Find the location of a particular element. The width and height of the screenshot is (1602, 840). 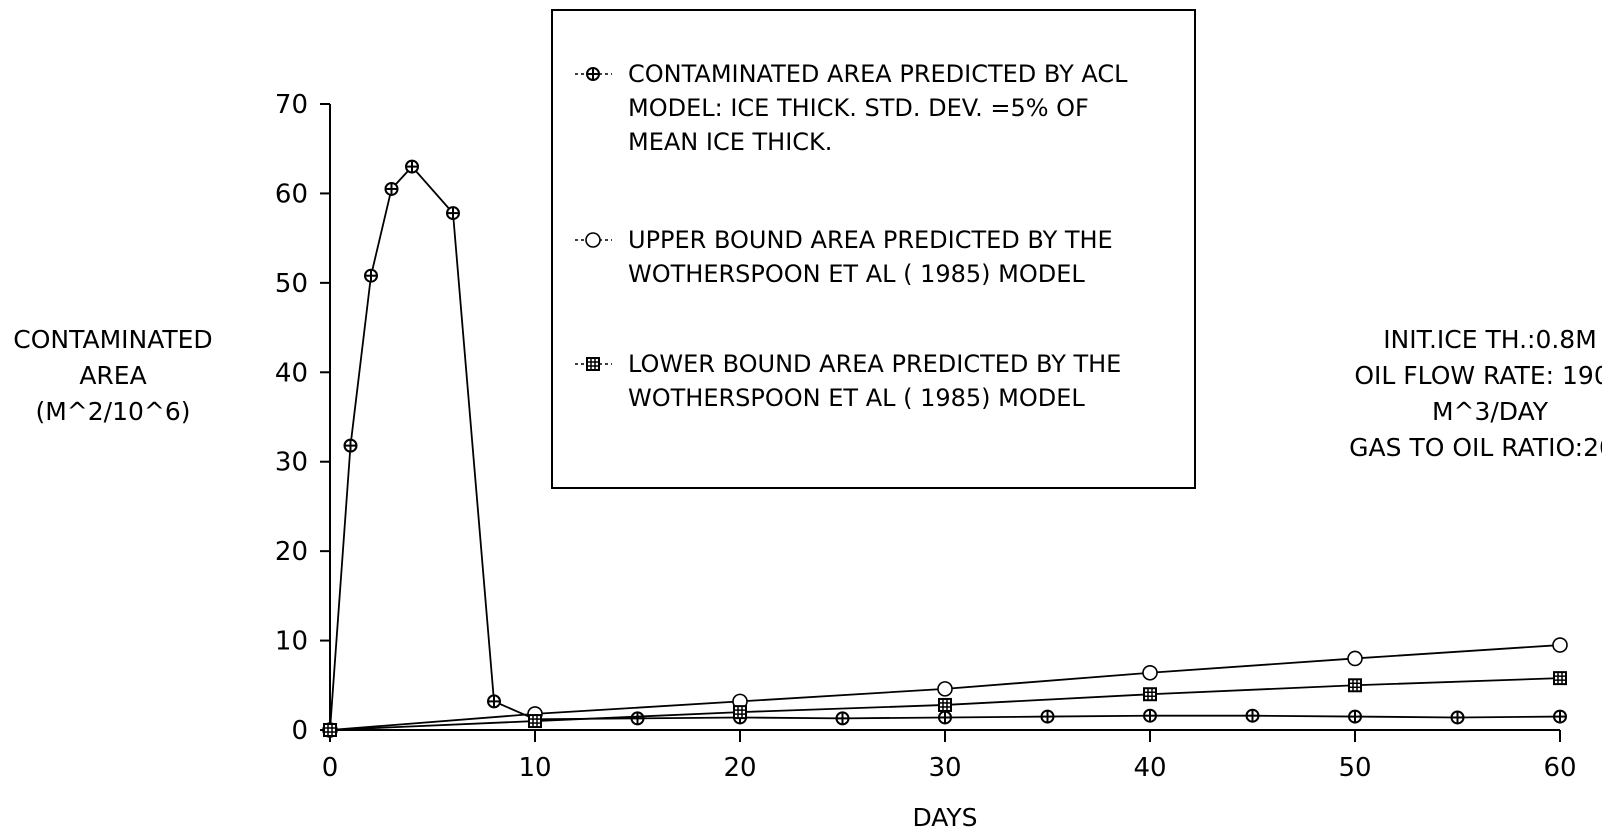

x-tick-label: 30 is located at coordinates (944, 768).